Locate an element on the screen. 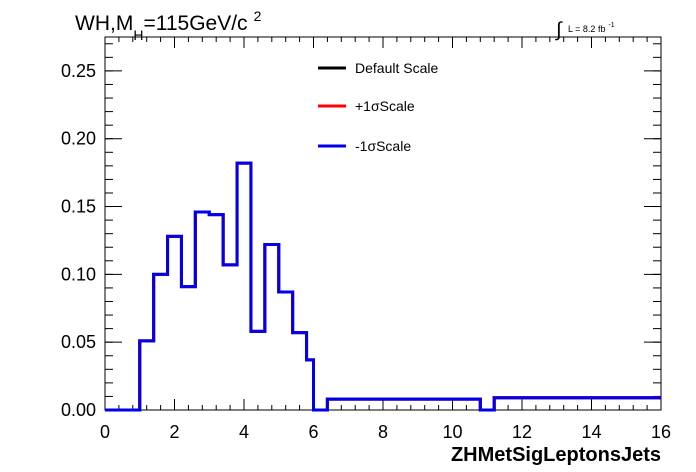 Image resolution: width=696 pixels, height=472 pixels. legend: Default Scale +1σScale -1σScale is located at coordinates (378, 107).